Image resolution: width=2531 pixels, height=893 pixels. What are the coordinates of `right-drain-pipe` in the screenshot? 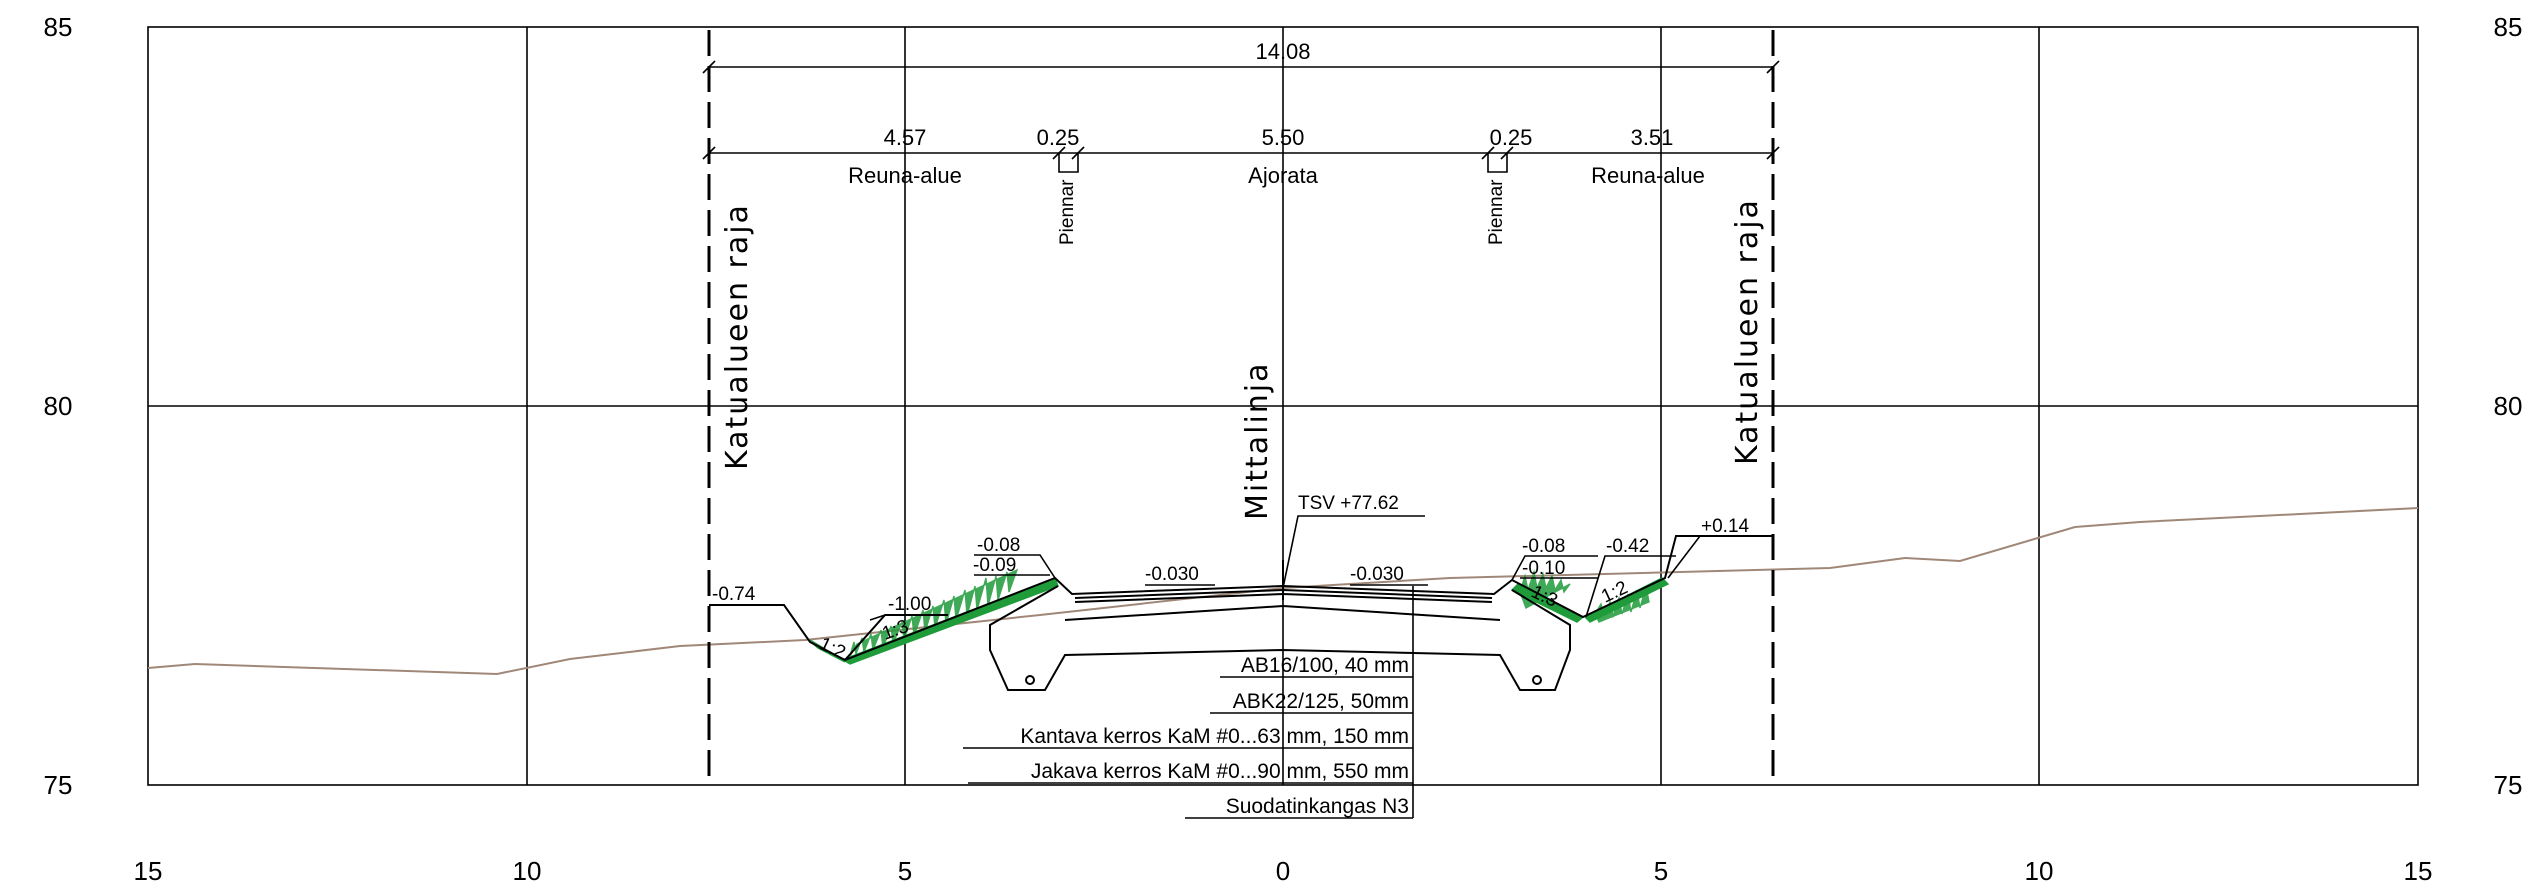 It's located at (1537, 680).